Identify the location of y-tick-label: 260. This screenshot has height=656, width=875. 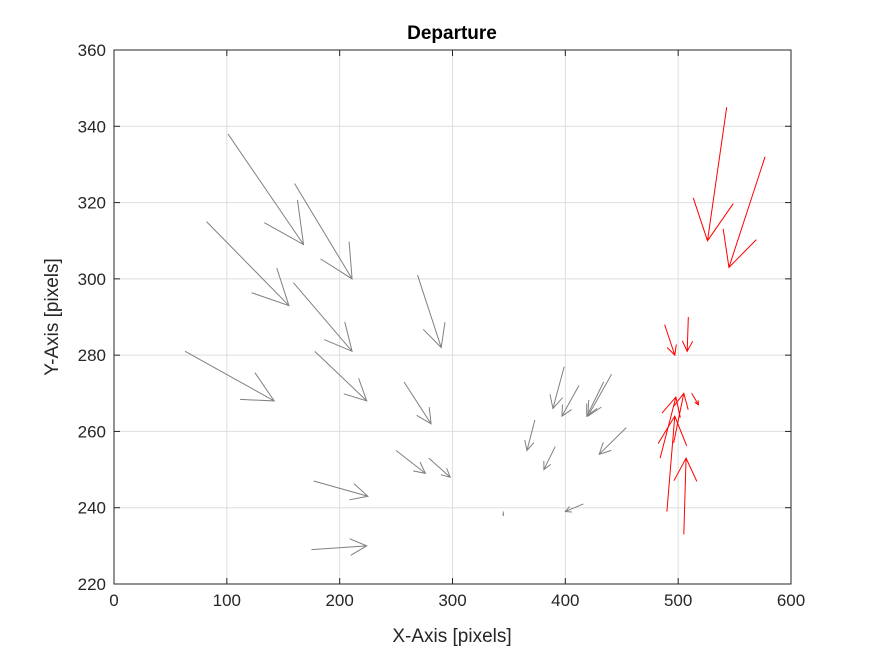
(92, 431).